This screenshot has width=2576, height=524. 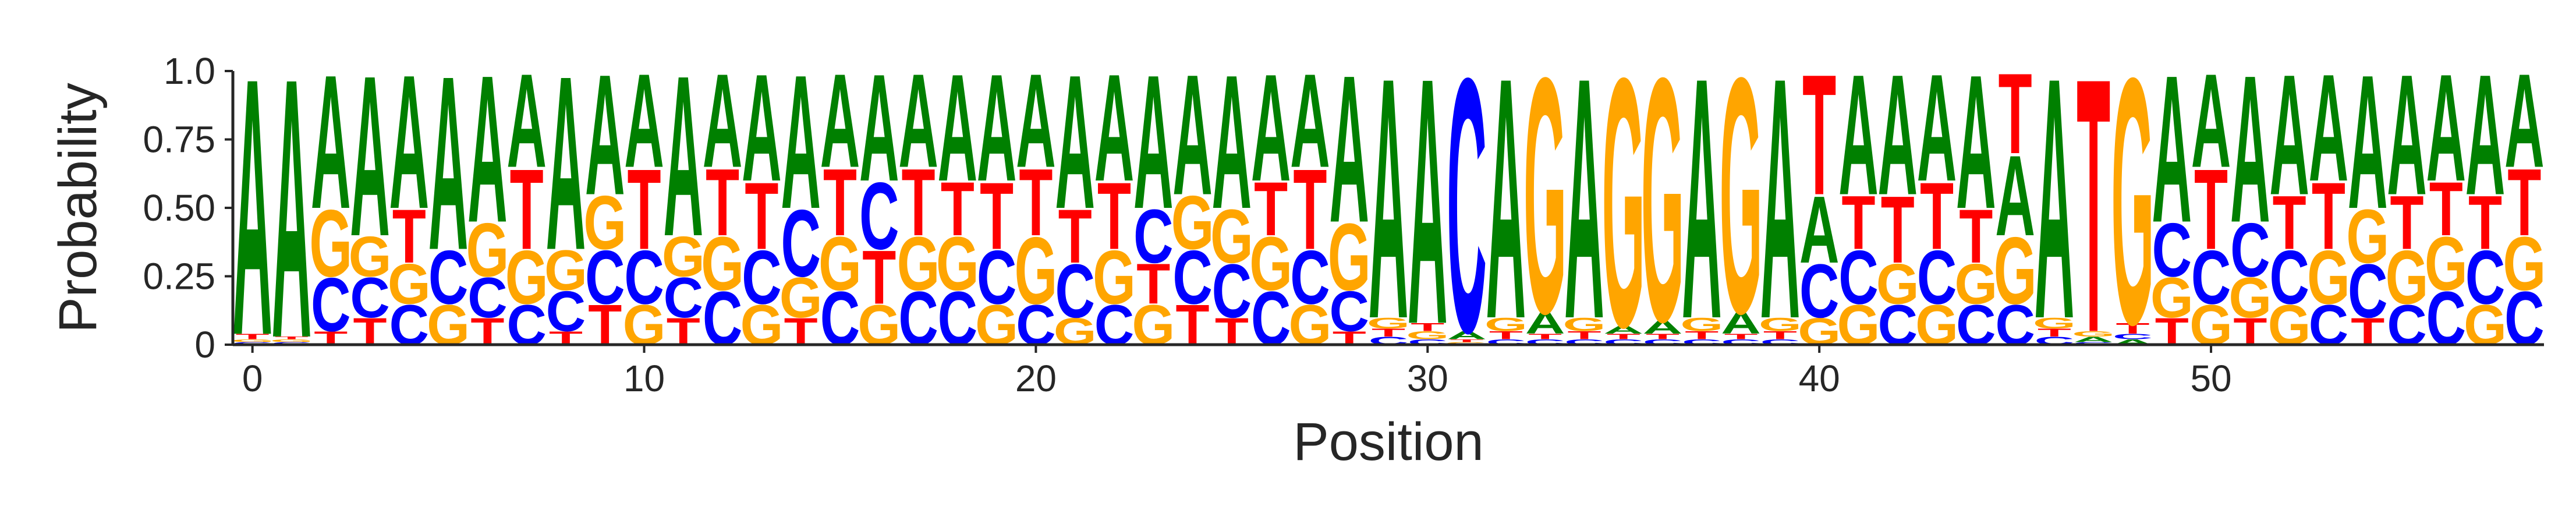 I want to click on x-tick-label: 40, so click(x=1819, y=378).